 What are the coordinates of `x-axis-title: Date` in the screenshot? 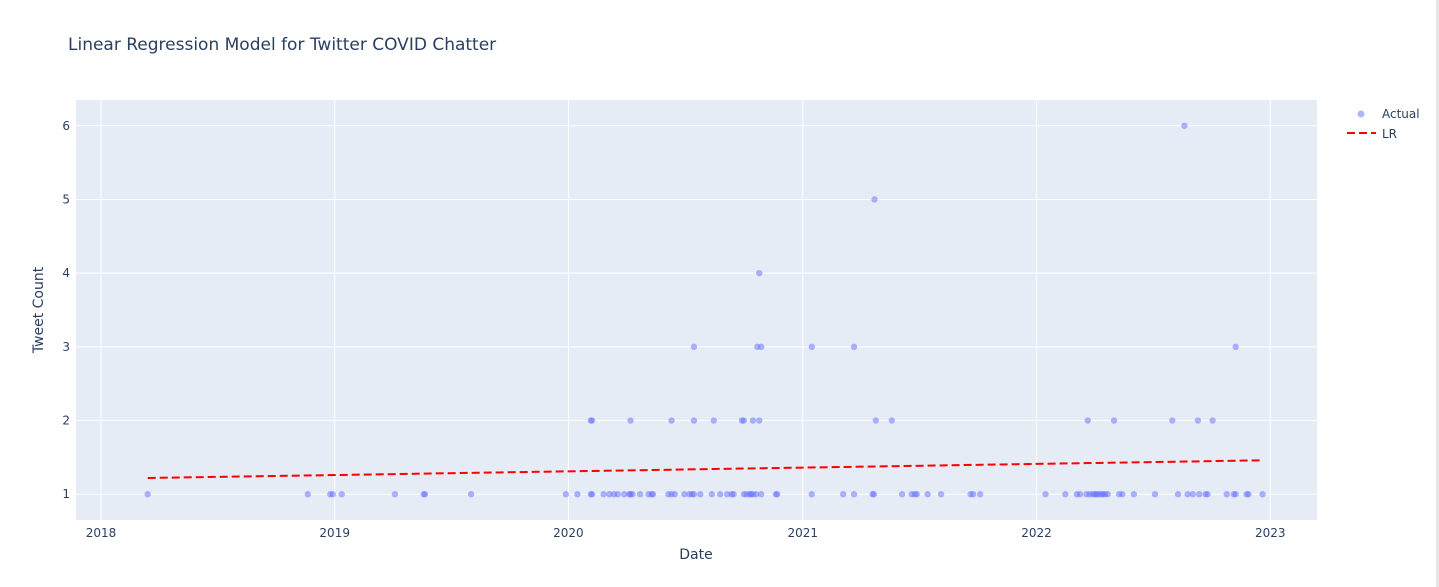 It's located at (695, 555).